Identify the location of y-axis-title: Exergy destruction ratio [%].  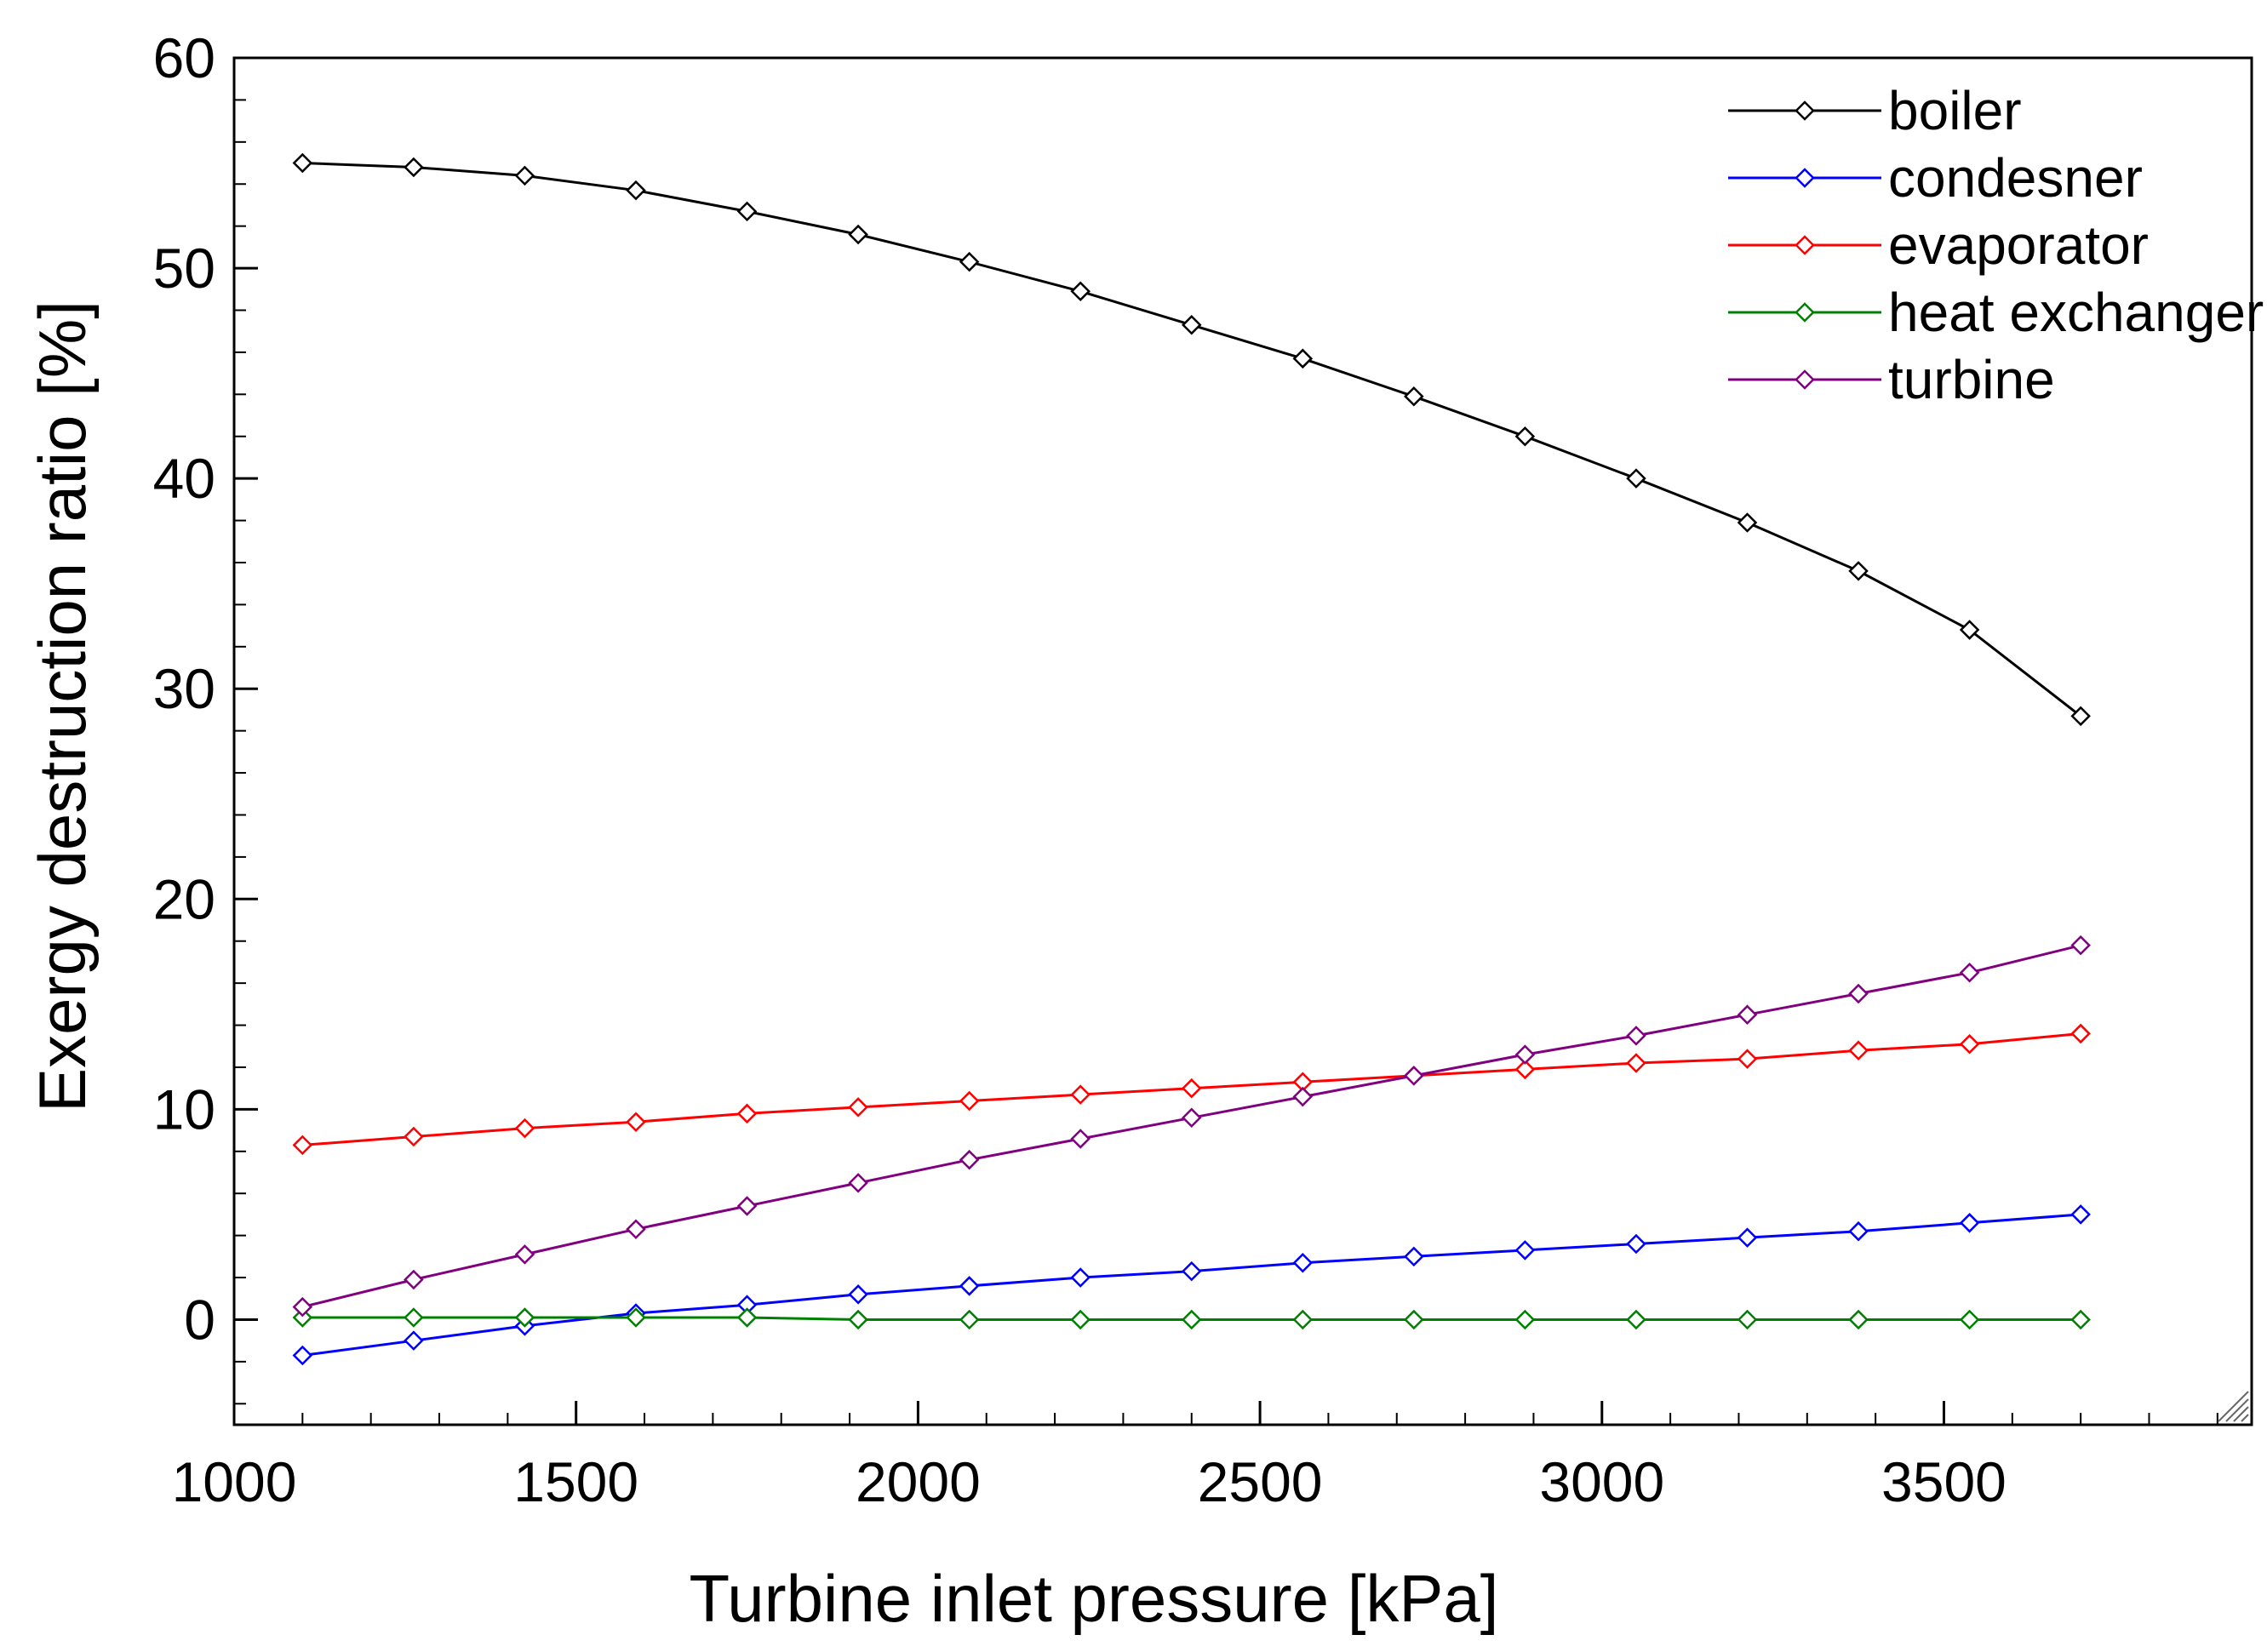
(62, 706).